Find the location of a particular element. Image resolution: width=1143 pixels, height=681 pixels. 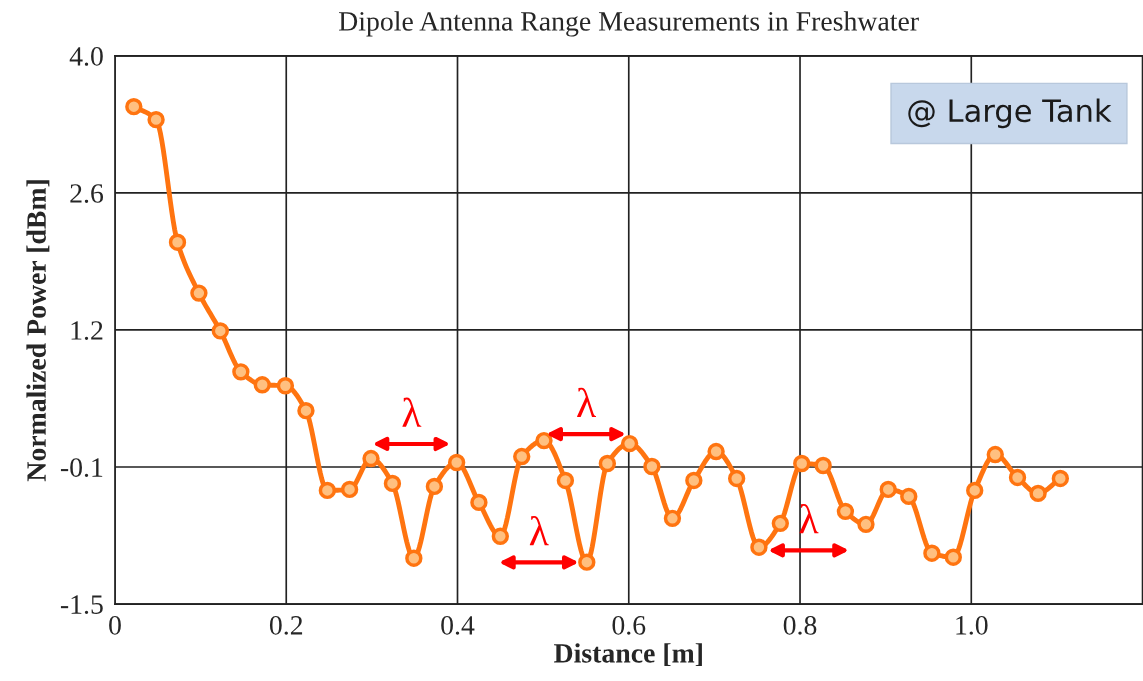

y-tick-label: 2.6 is located at coordinates (87, 193).